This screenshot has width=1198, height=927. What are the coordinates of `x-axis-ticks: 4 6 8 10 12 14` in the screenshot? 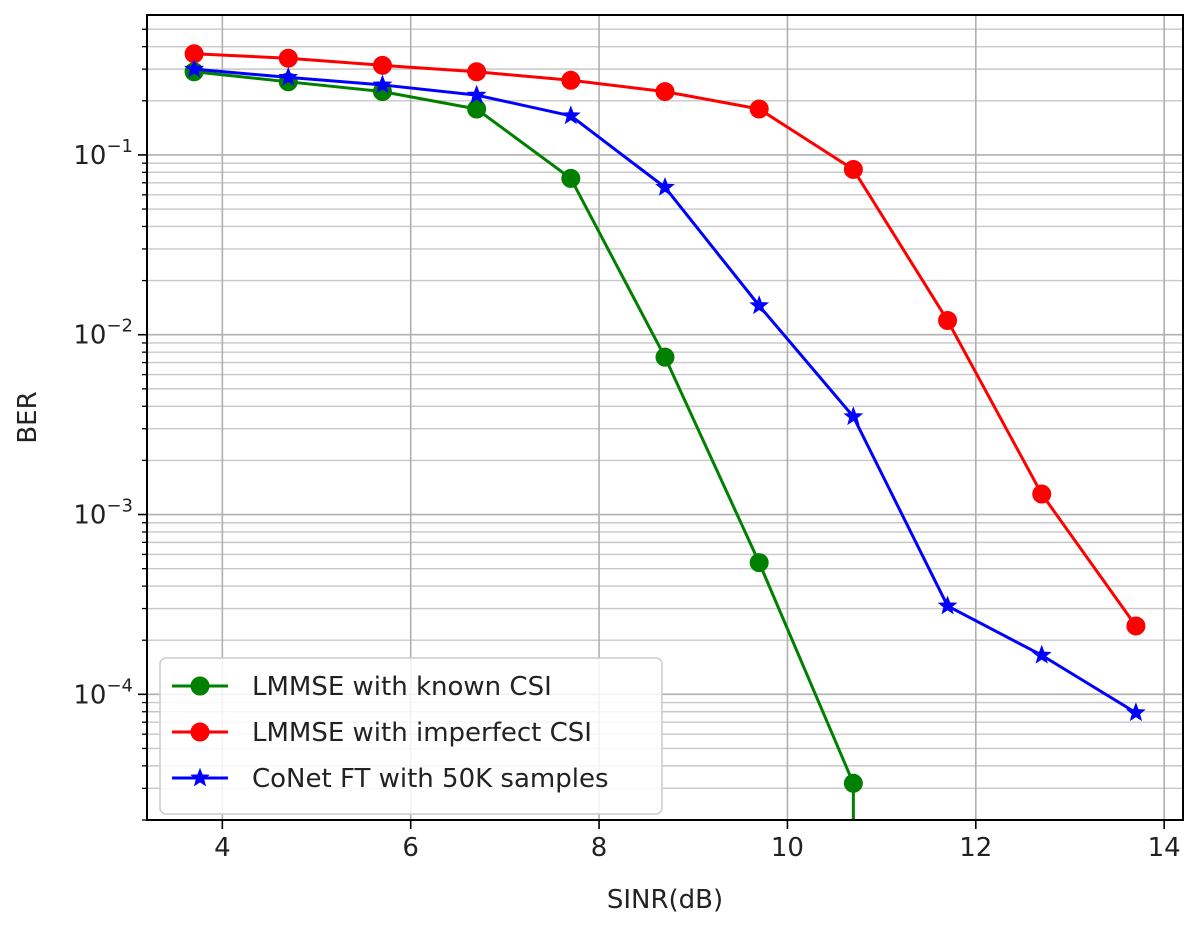 It's located at (697, 841).